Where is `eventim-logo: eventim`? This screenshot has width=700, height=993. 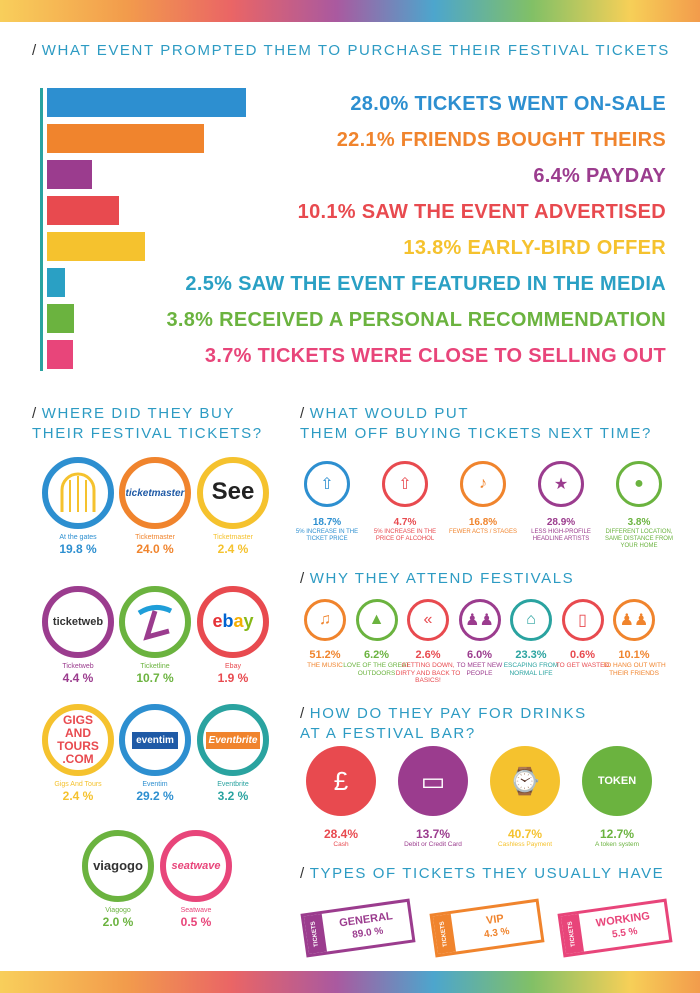 eventim-logo: eventim is located at coordinates (155, 740).